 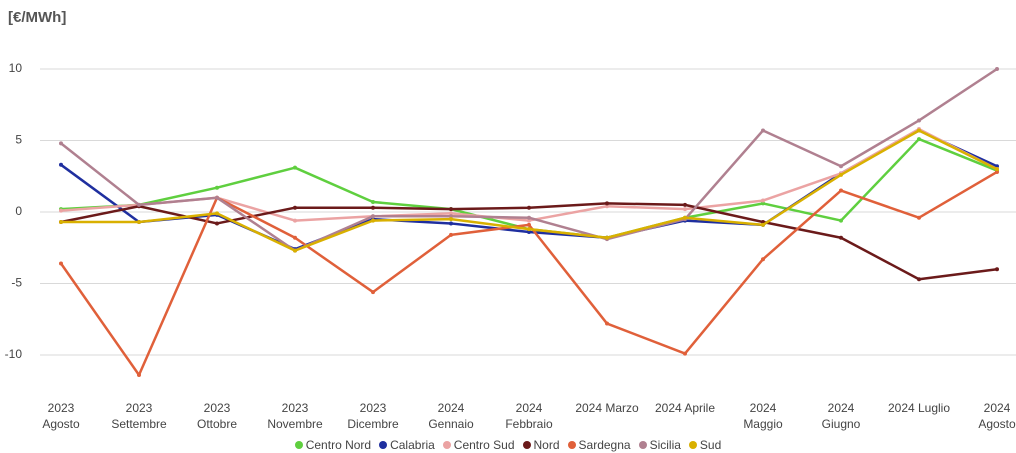 I want to click on x-tick-label: 2024 Agosto, so click(x=997, y=416).